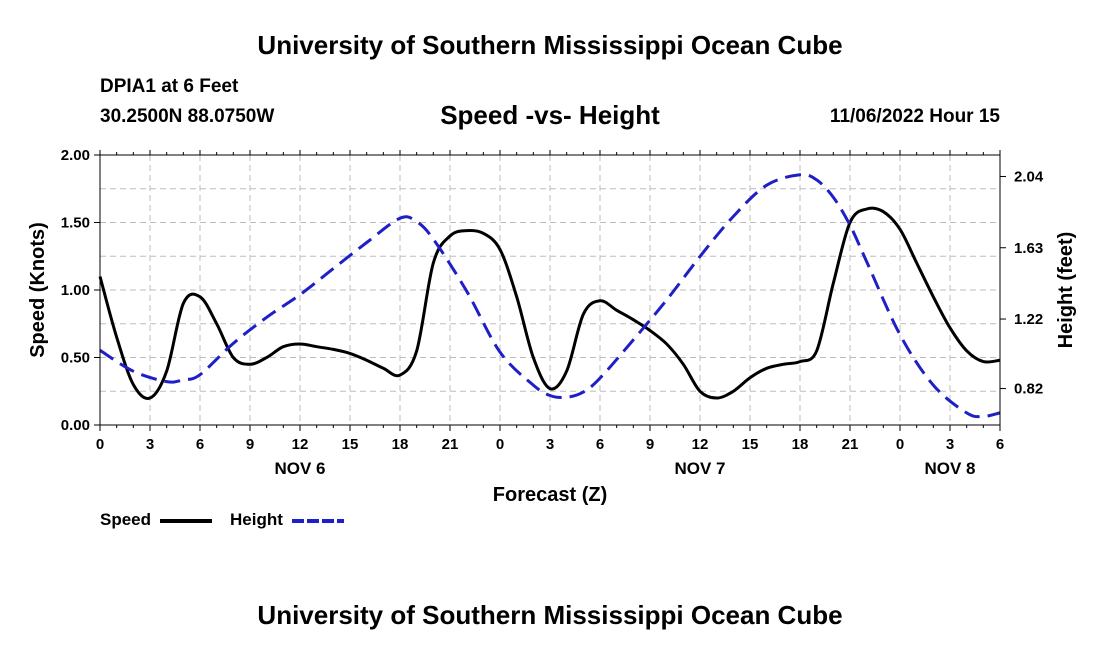 This screenshot has height=650, width=1100. What do you see at coordinates (914, 116) in the screenshot?
I see `forecast-datetime: 11/06/2022 Hour 15` at bounding box center [914, 116].